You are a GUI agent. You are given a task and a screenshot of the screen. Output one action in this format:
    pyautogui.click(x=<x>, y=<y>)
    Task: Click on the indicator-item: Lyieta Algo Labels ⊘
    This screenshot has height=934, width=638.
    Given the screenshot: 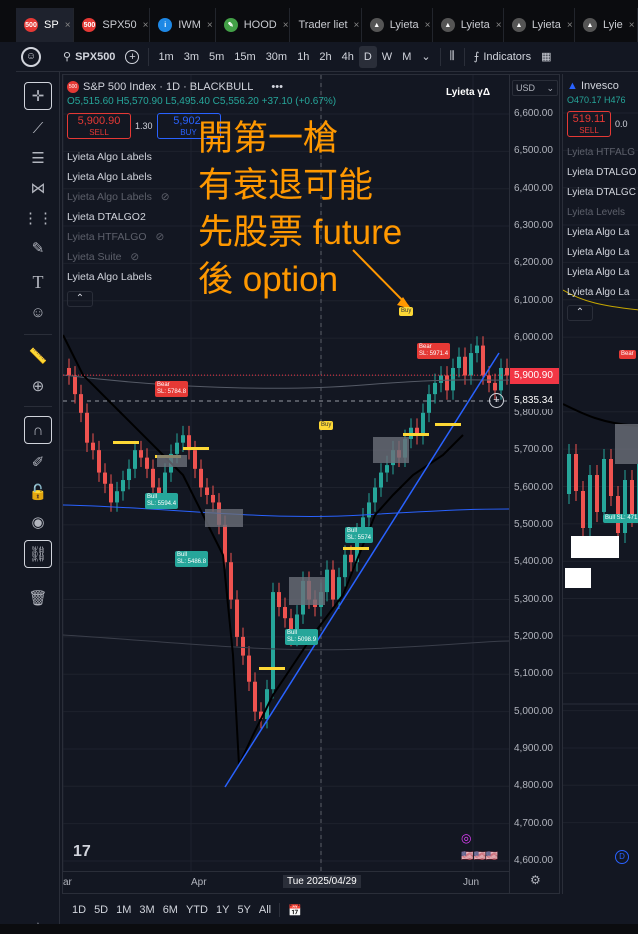 What is the action you would take?
    pyautogui.click(x=201, y=197)
    